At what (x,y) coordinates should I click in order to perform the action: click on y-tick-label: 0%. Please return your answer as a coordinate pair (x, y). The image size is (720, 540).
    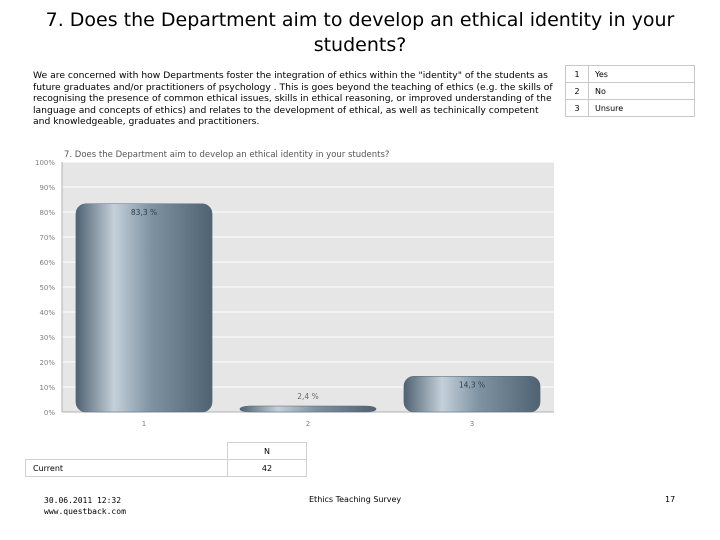
    Looking at the image, I should click on (49, 413).